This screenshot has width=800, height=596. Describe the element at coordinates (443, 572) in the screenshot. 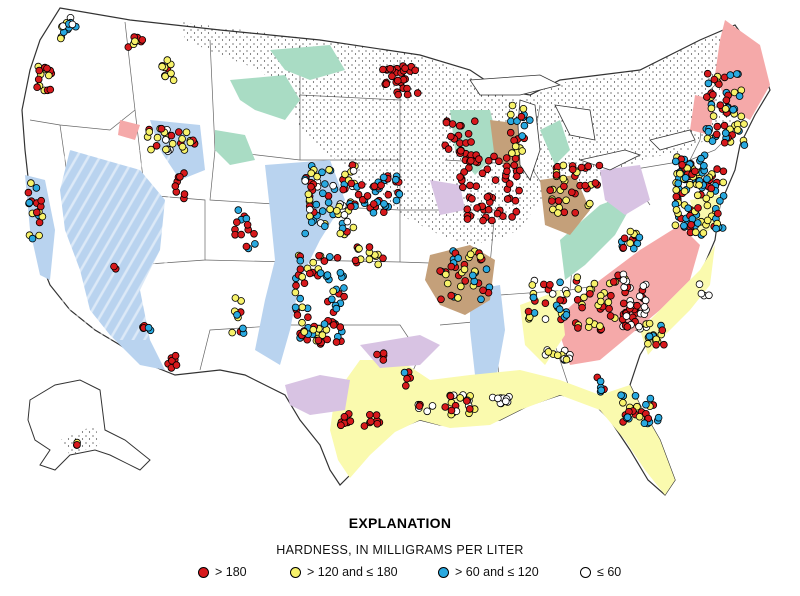

I see `blue-dot-icon` at that location.